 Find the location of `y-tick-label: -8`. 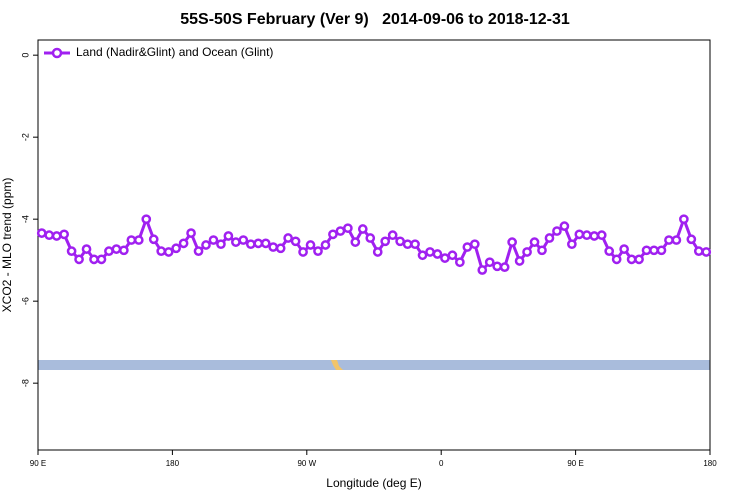

y-tick-label: -8 is located at coordinates (25, 383).